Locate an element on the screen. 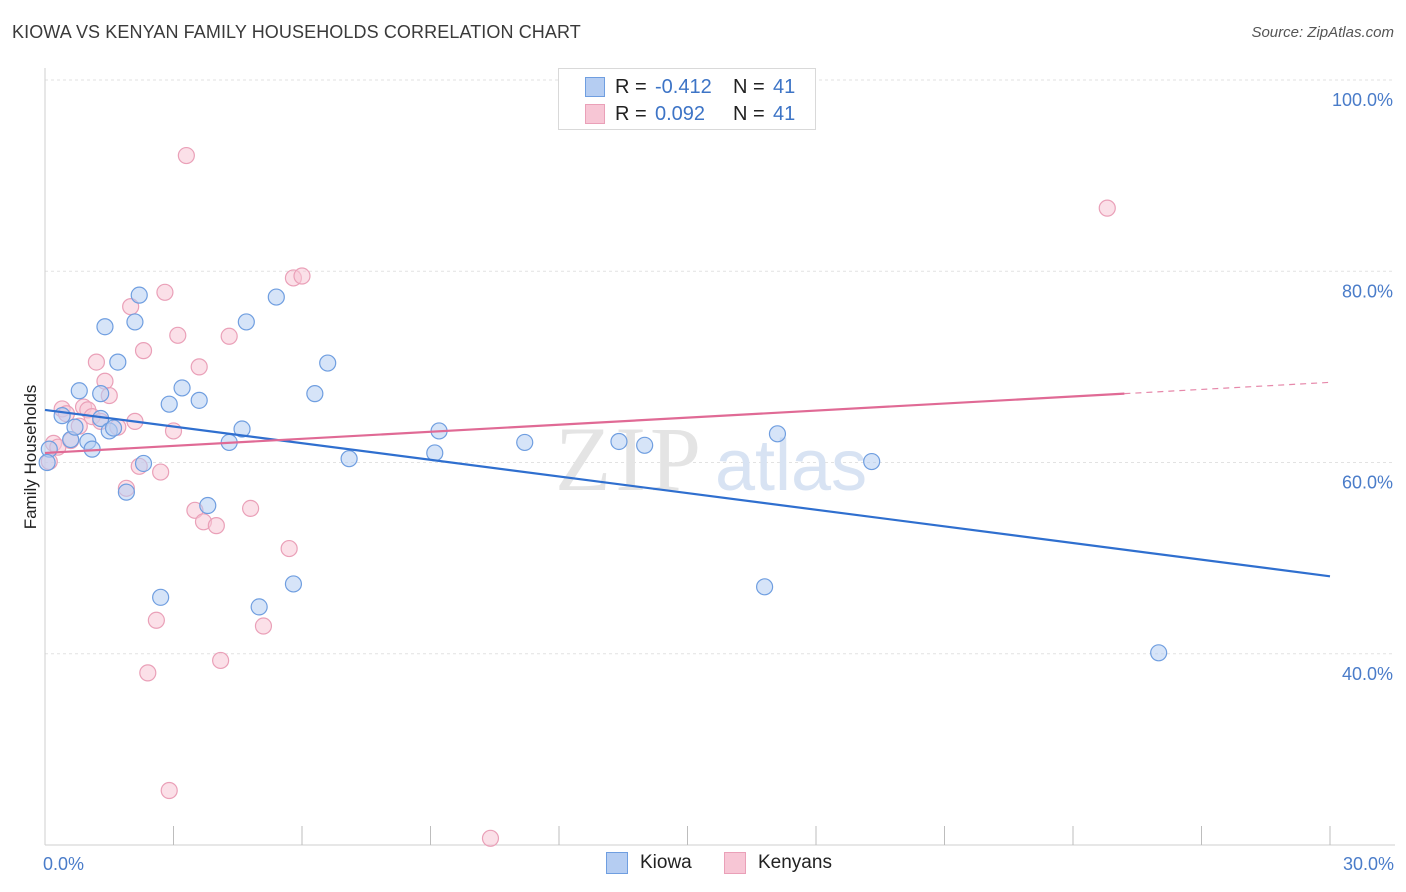 The height and width of the screenshot is (892, 1406). legend-row-kenyans: R = 0.092 N = 41 is located at coordinates (690, 114).